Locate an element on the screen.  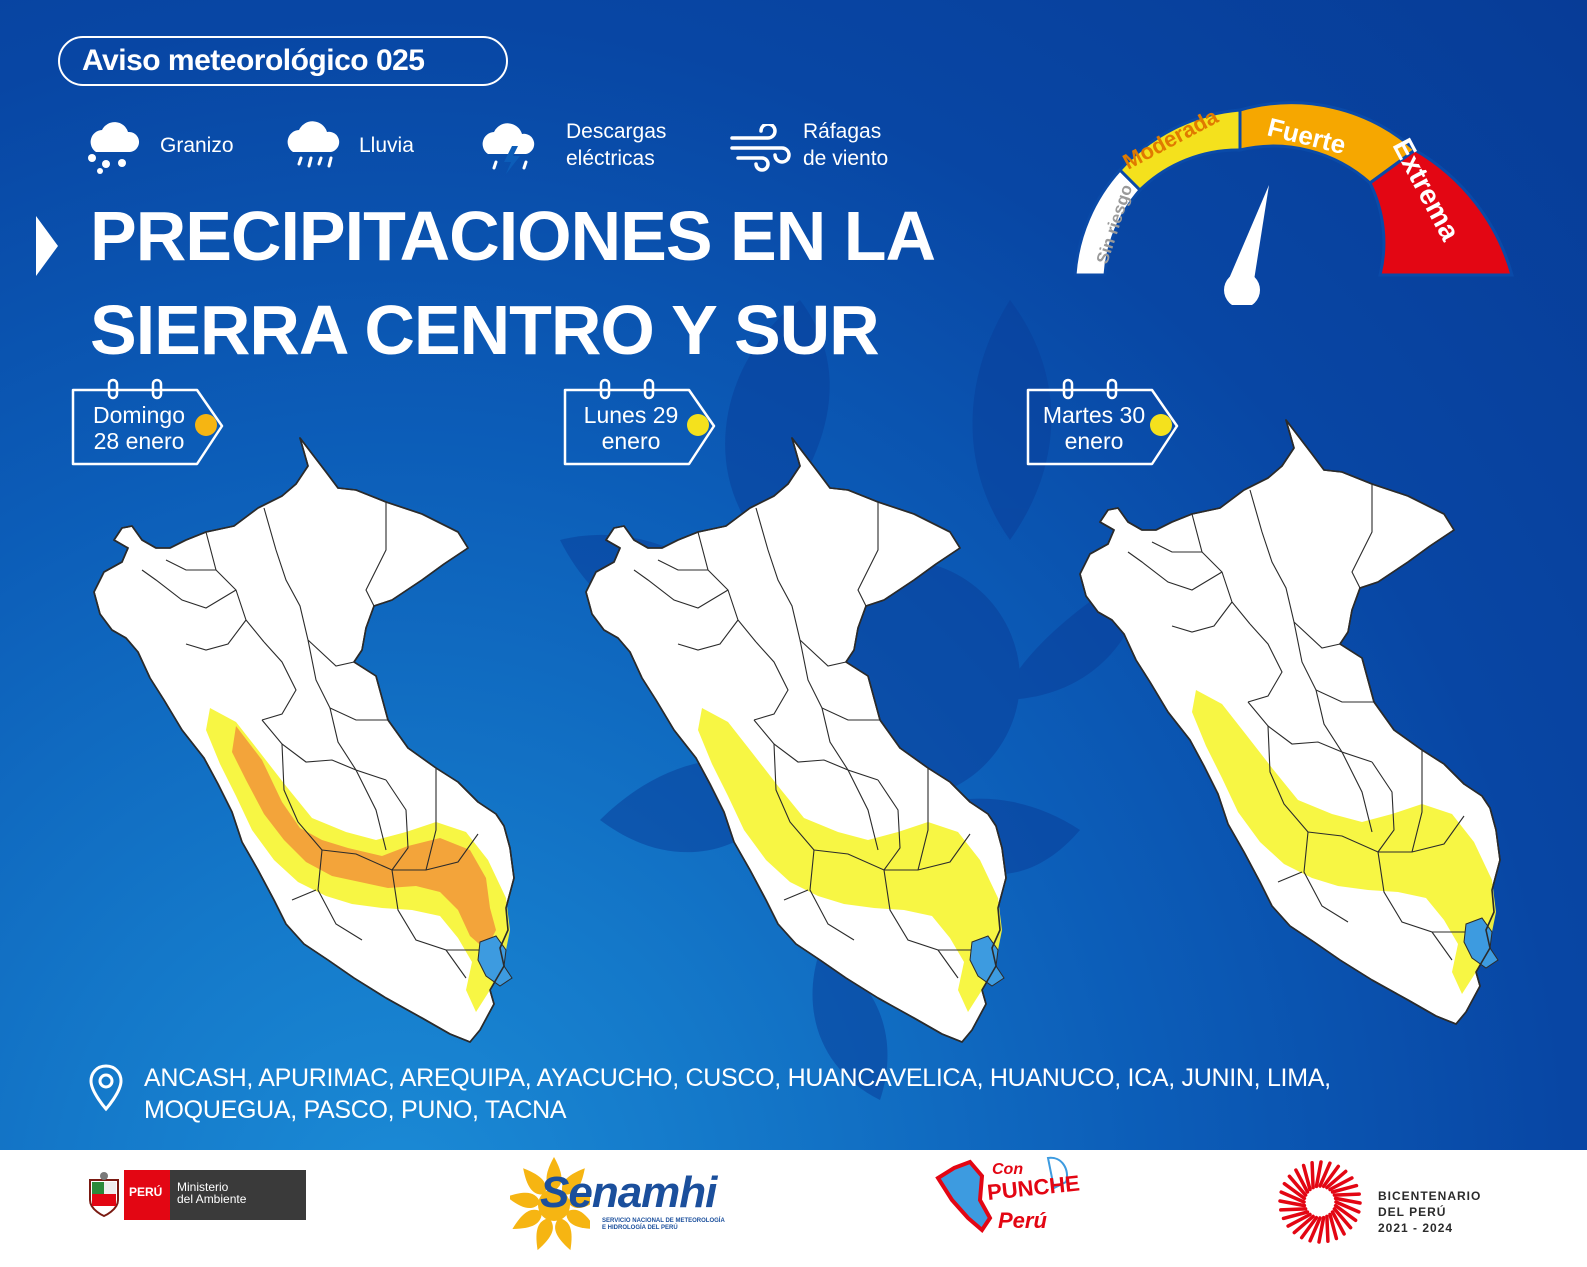
peru-label: PERÚ is located at coordinates (146, 1192).